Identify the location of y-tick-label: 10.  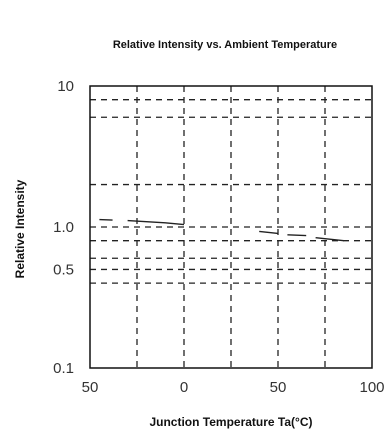
(65, 86).